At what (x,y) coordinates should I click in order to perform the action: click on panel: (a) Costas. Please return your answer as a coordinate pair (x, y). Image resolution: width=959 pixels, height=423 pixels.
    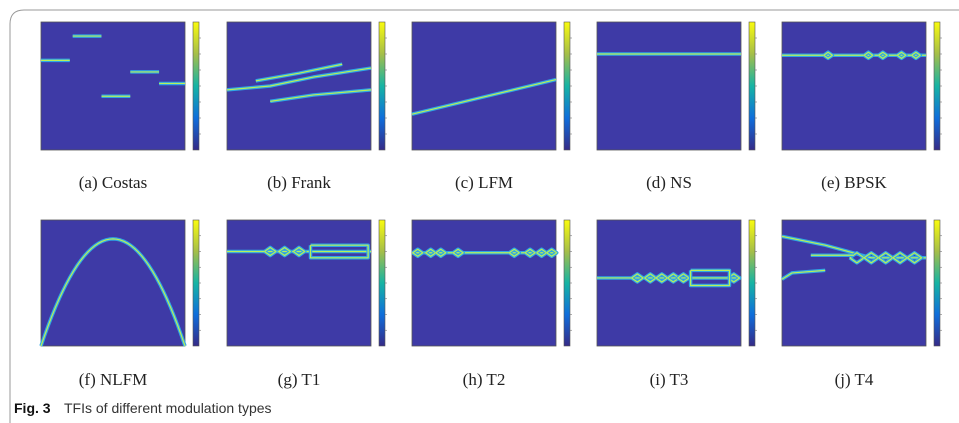
    Looking at the image, I should click on (120, 106).